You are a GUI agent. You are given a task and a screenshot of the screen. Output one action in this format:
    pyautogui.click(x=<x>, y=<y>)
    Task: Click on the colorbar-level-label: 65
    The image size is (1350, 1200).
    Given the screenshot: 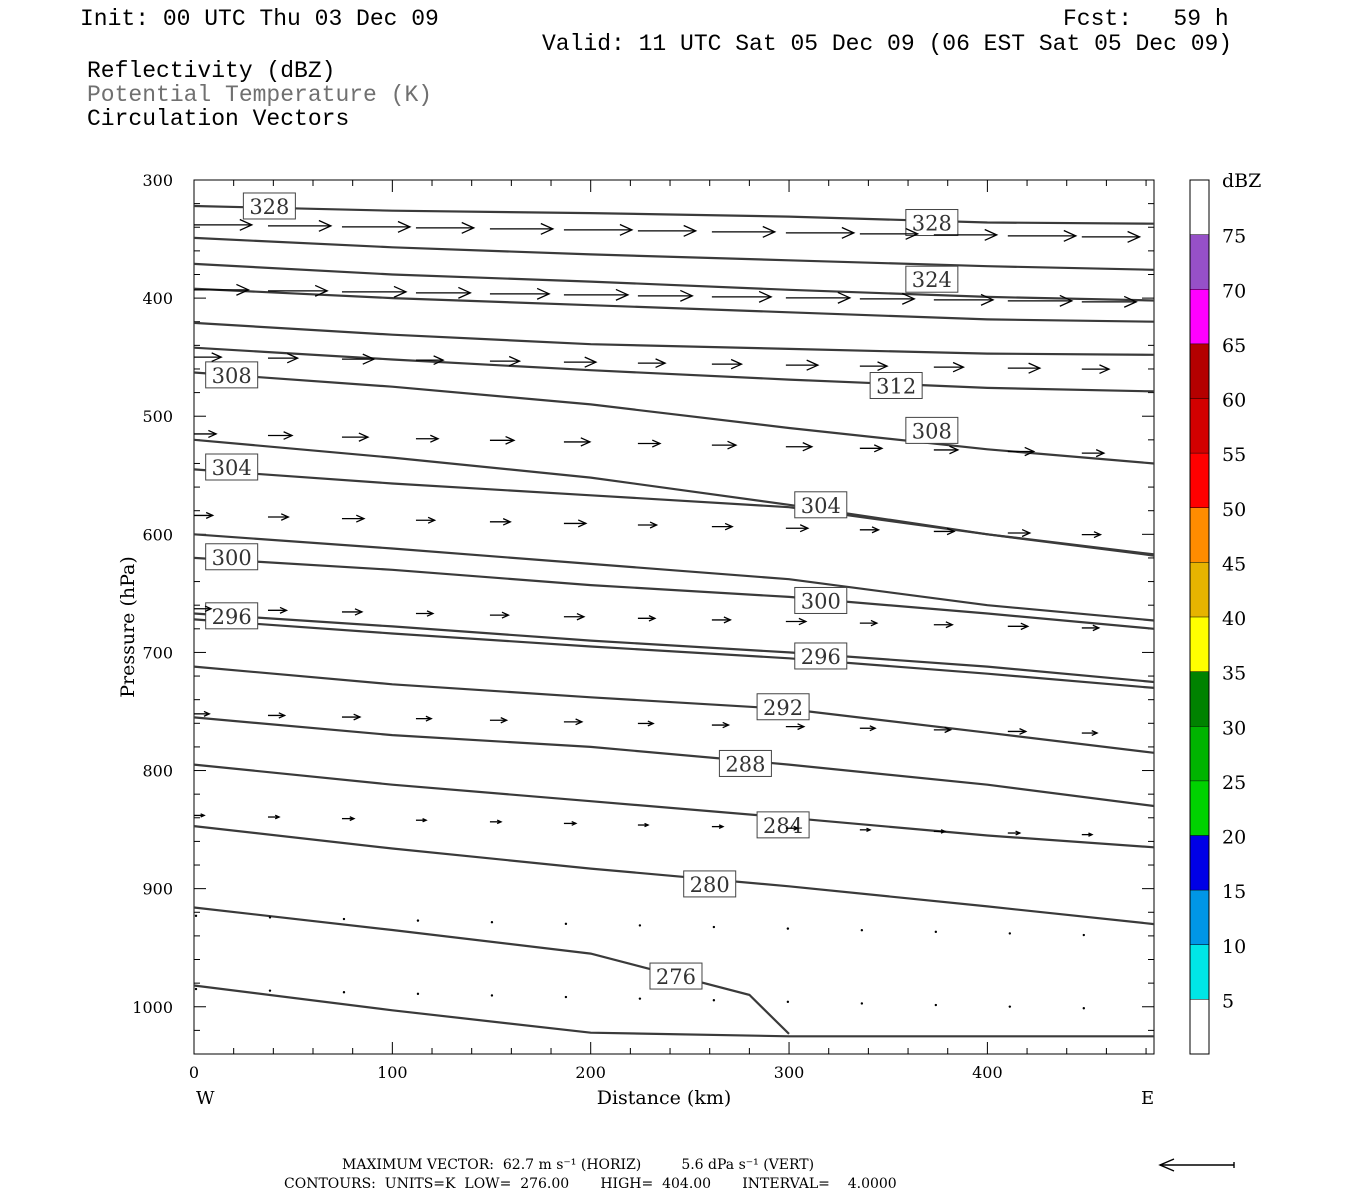 What is the action you would take?
    pyautogui.click(x=1234, y=346)
    